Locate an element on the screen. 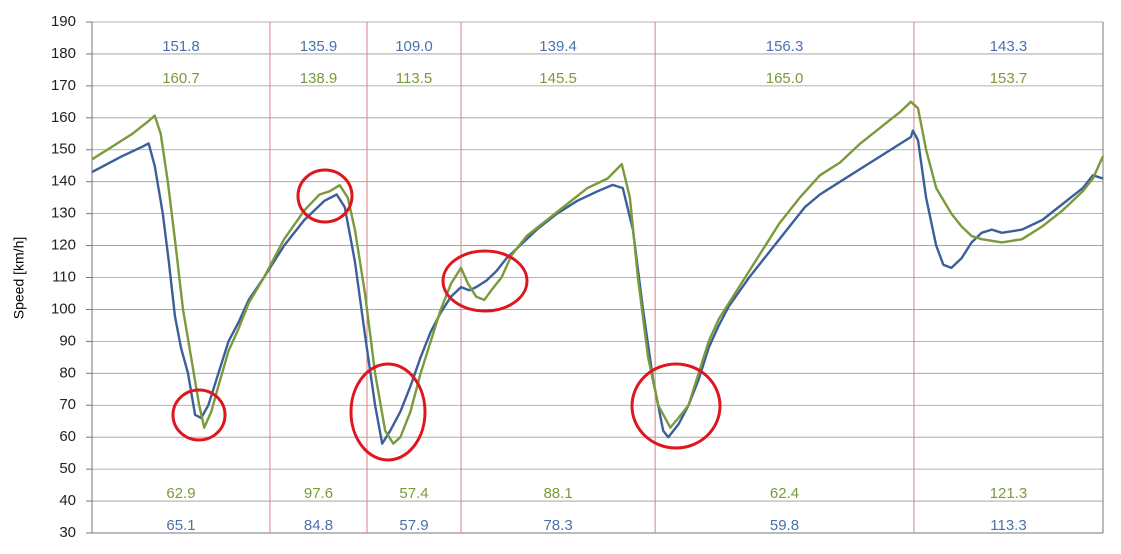 This screenshot has width=1121, height=554. y-tick-label: 70 is located at coordinates (67, 404).